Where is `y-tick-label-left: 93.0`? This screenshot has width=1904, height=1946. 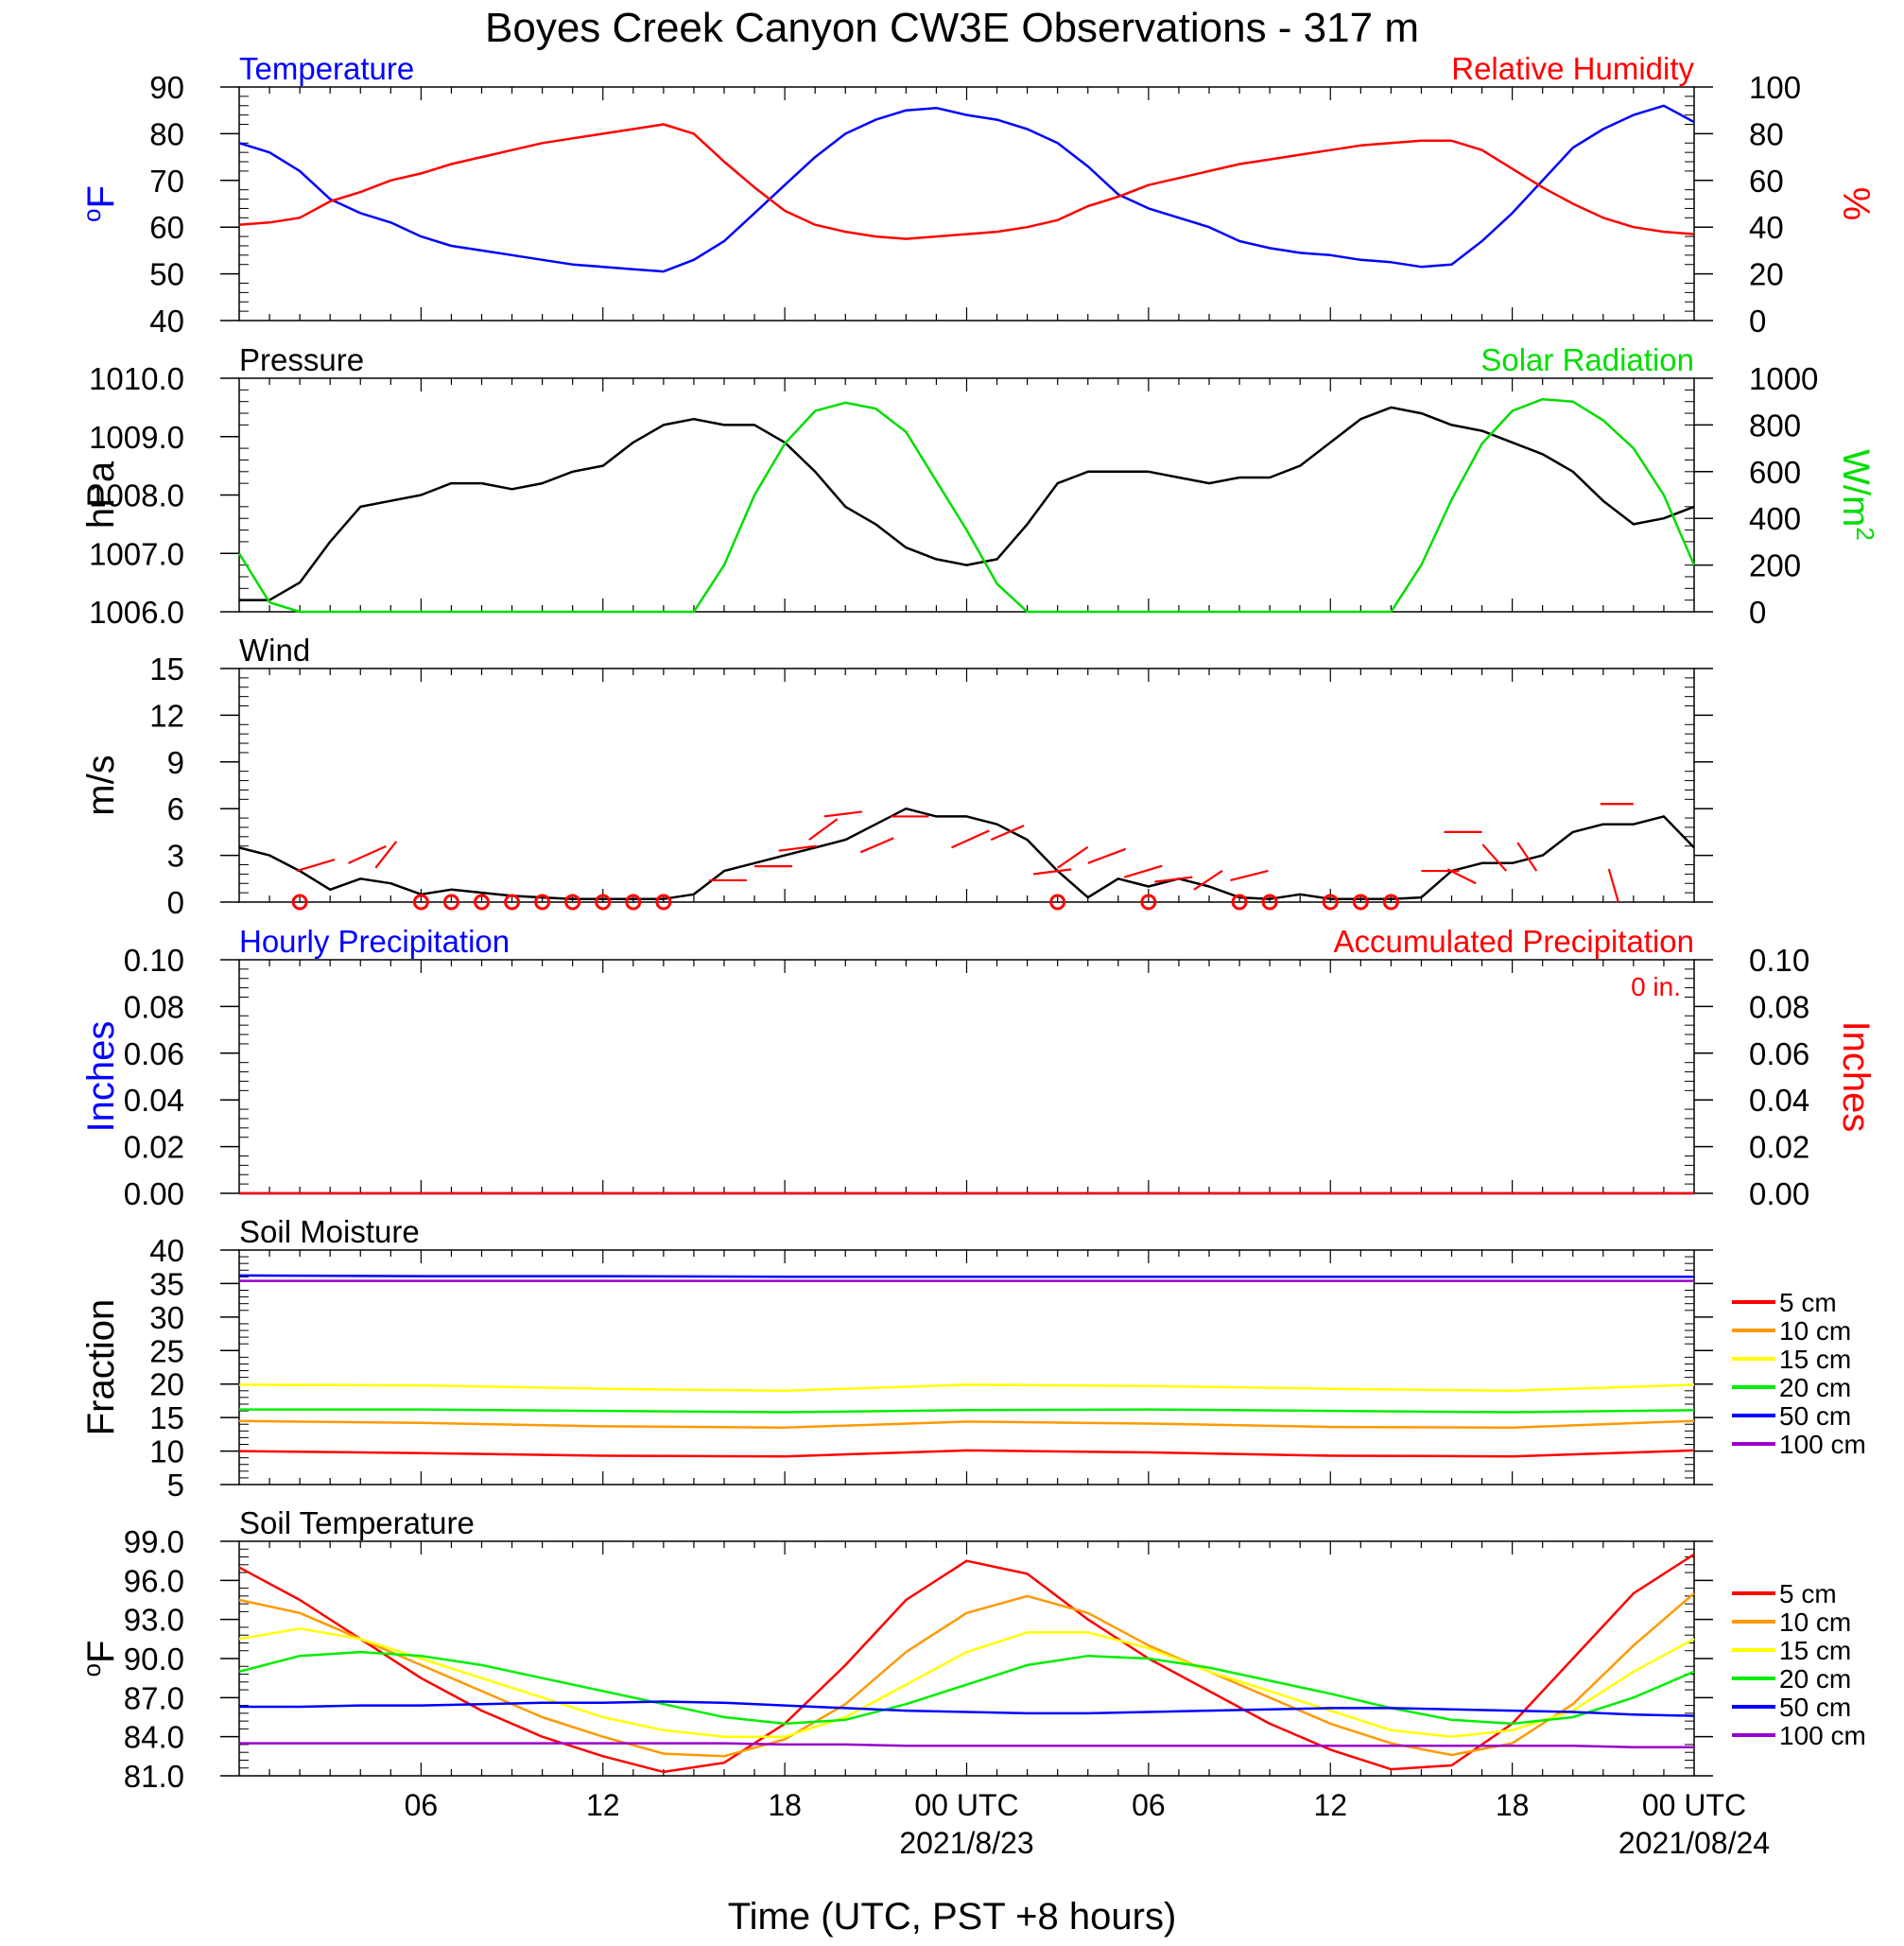
y-tick-label-left: 93.0 is located at coordinates (154, 1621).